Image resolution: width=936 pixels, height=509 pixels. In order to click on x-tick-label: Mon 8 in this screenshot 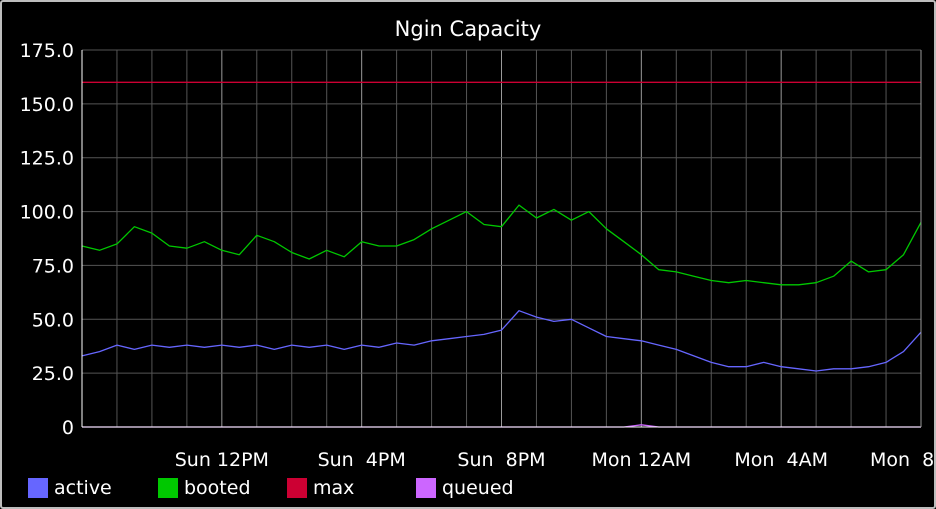, I will do `click(902, 460)`.